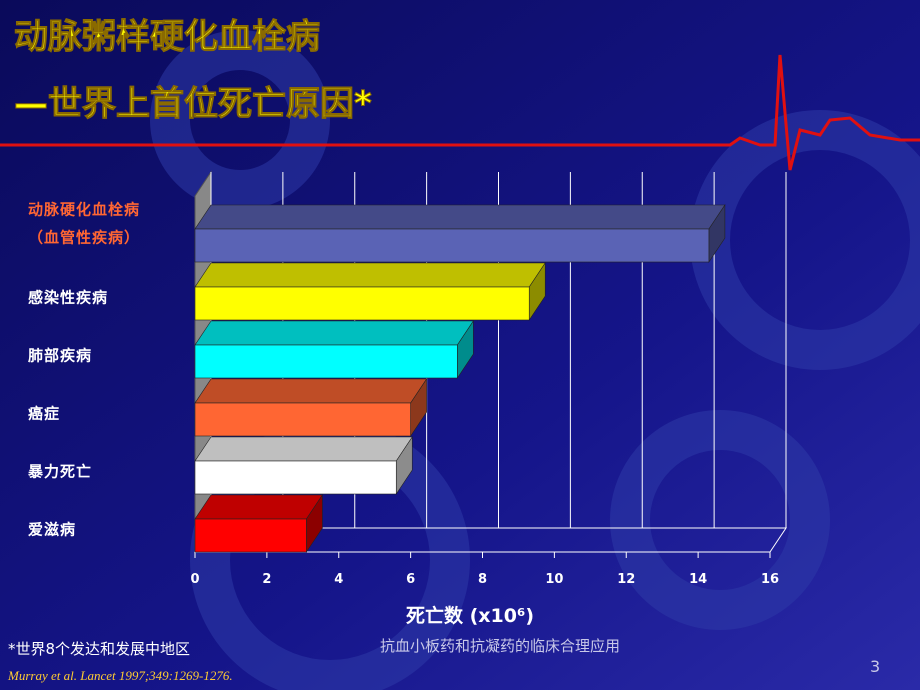 The height and width of the screenshot is (690, 920). Describe the element at coordinates (470, 615) in the screenshot. I see `x-axis-label: 死亡数 (x10⁶)` at that location.